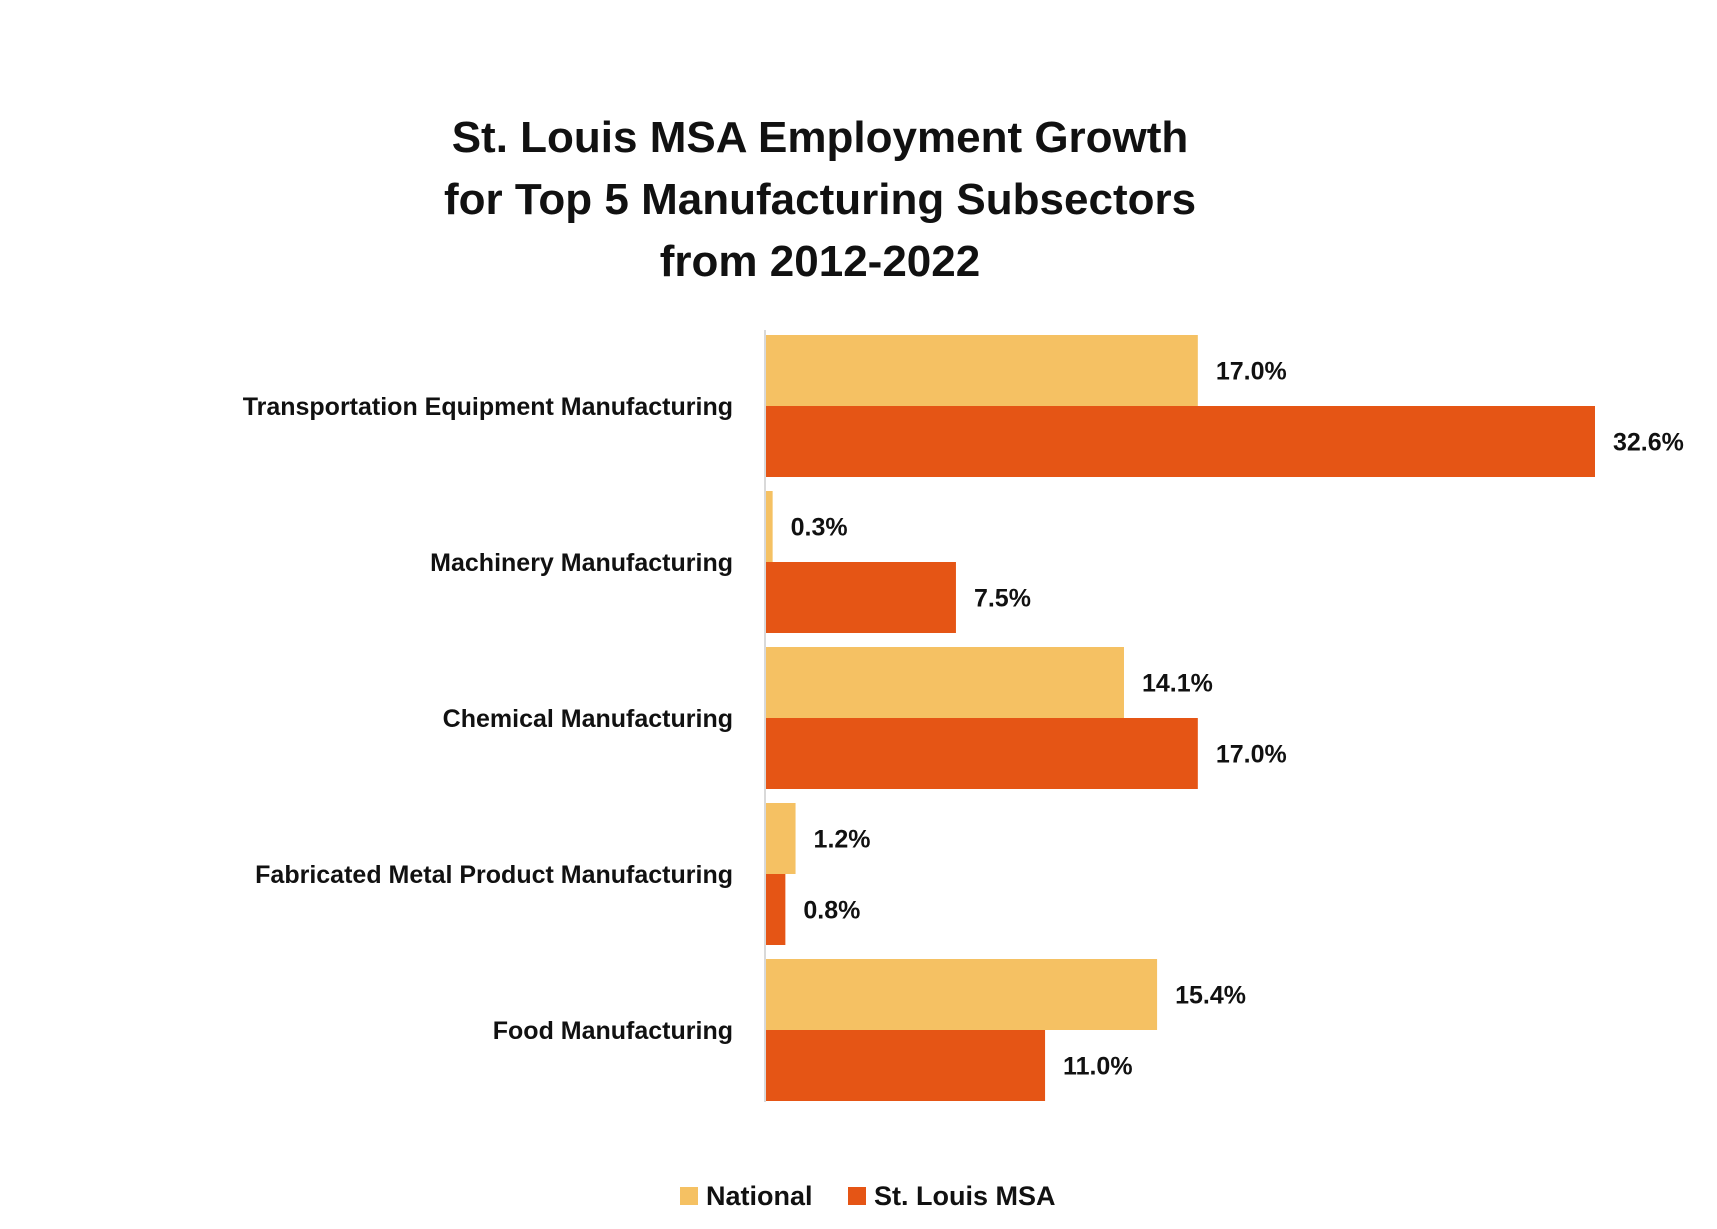 The width and height of the screenshot is (1717, 1229). Describe the element at coordinates (965, 1196) in the screenshot. I see `legend-label: St. Louis MSA` at that location.